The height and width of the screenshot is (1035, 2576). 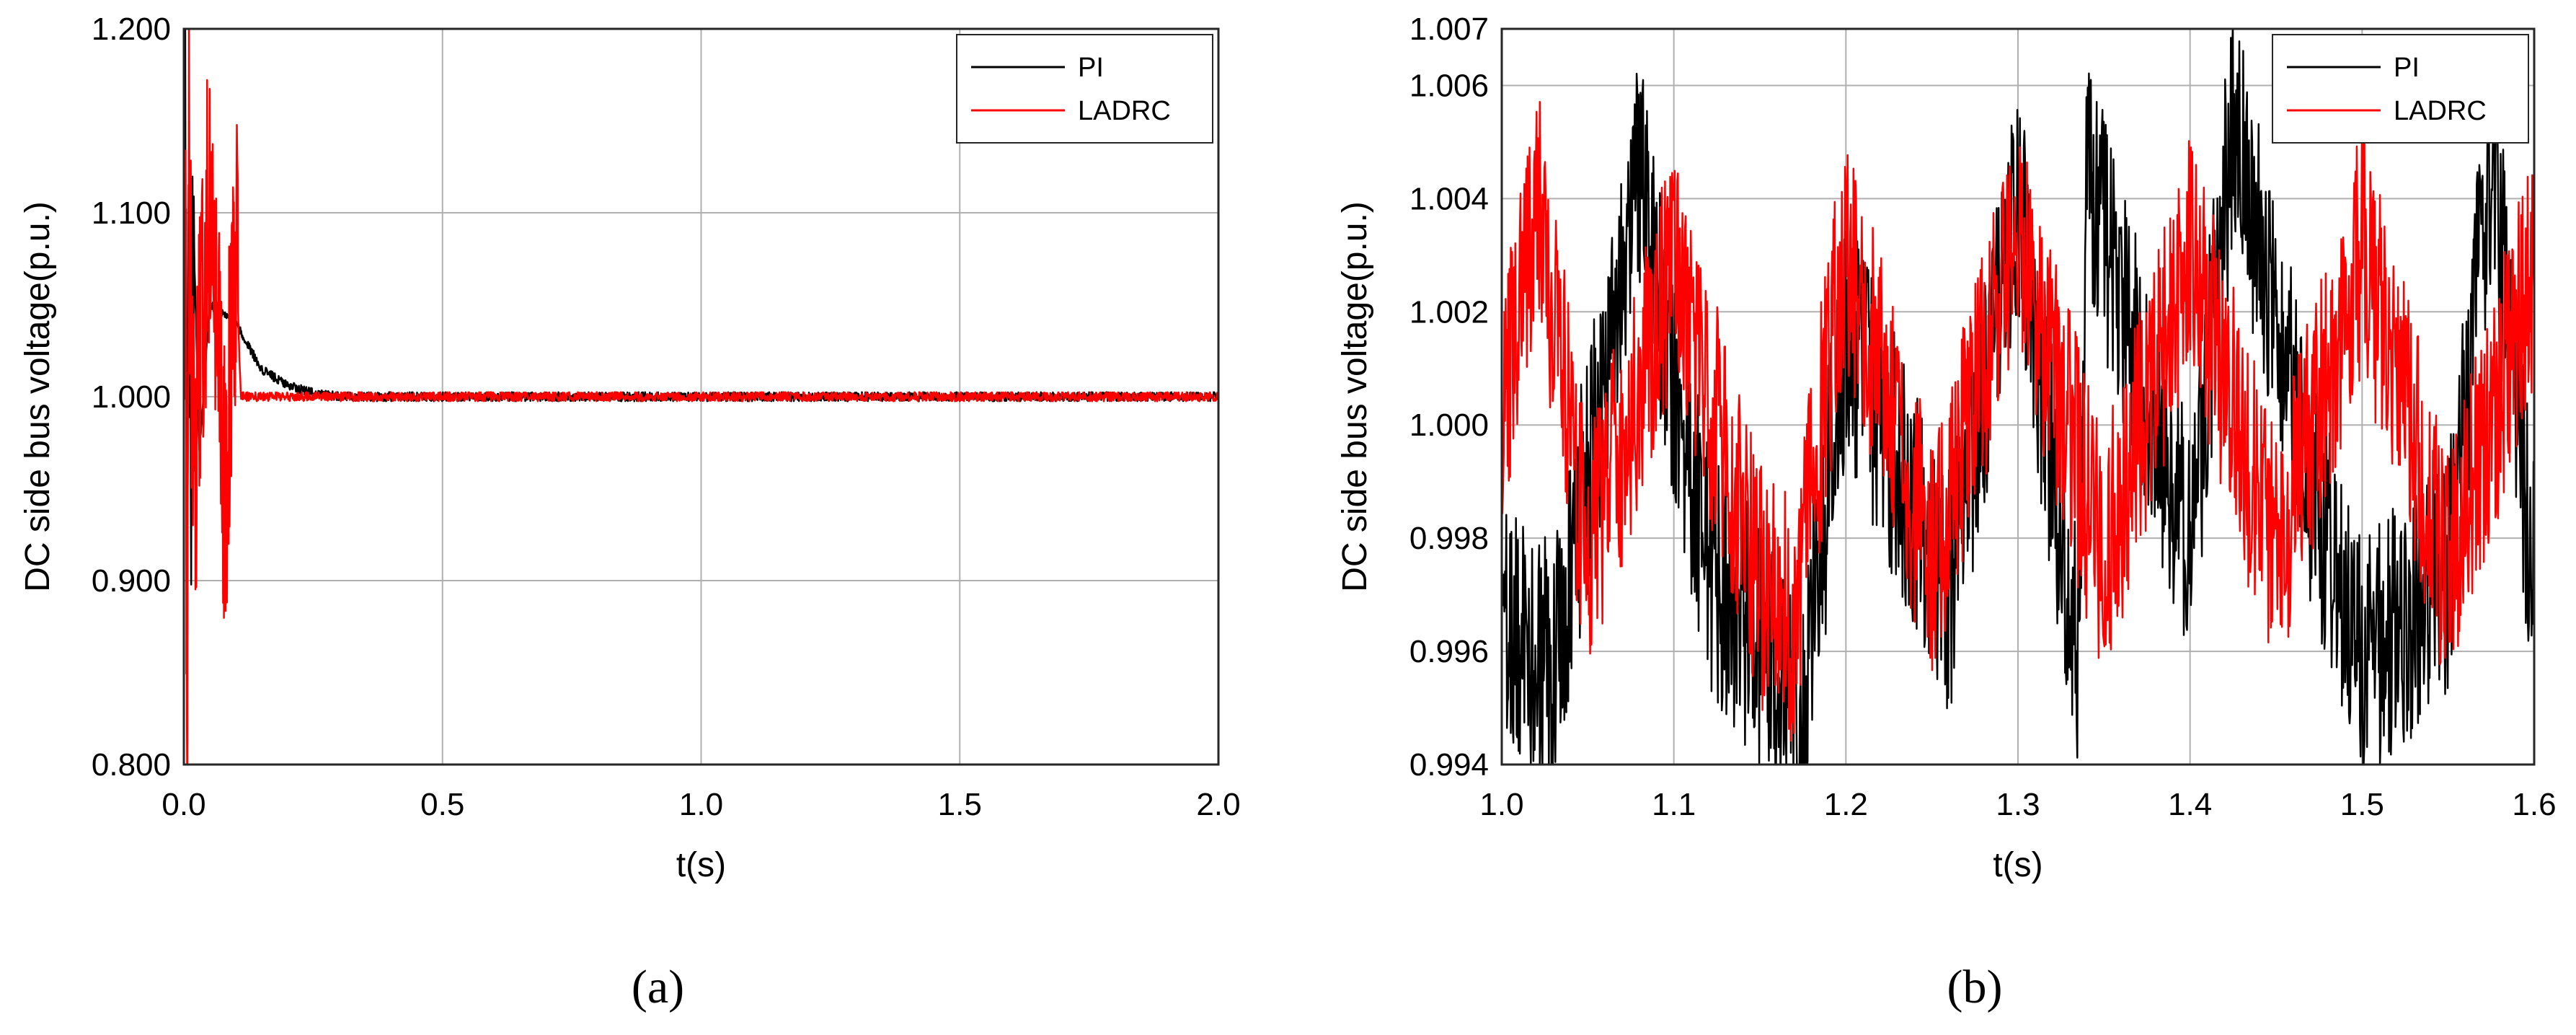 I want to click on x-tick-label: 2.0, so click(x=1218, y=804).